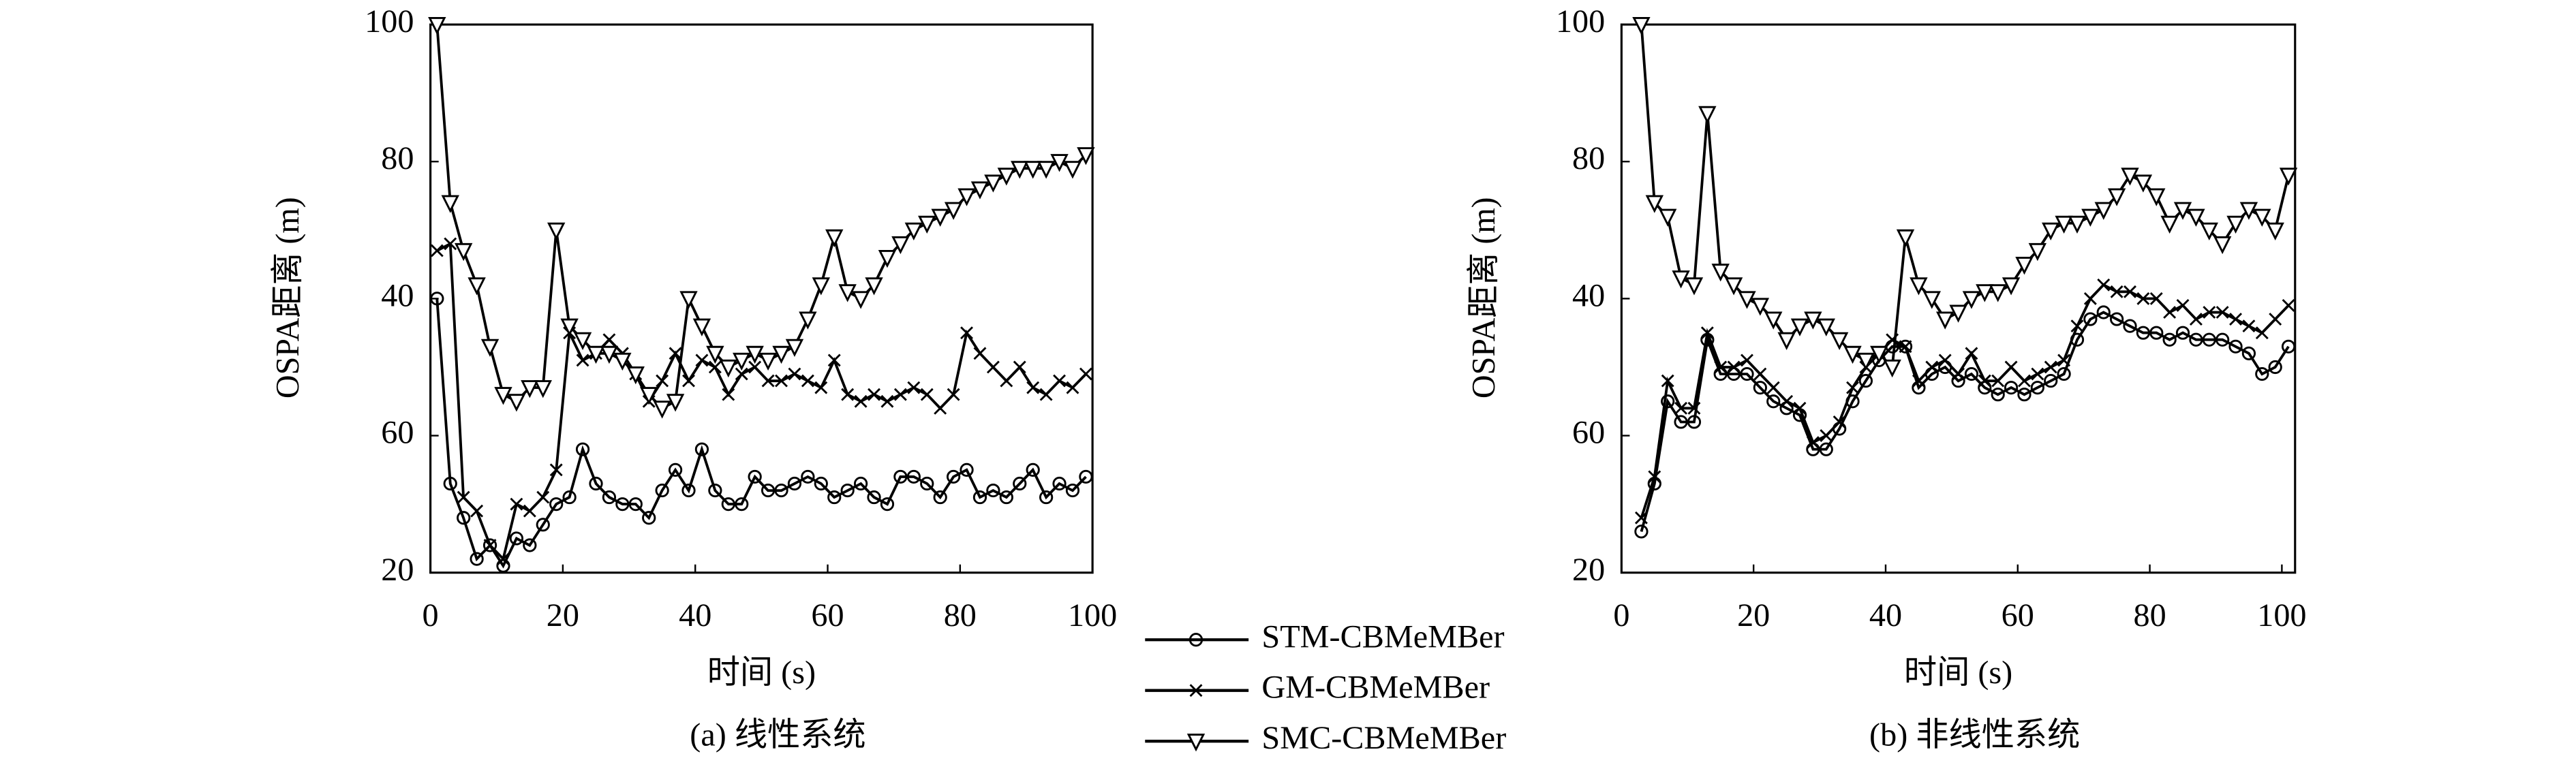  Describe the element at coordinates (1589, 295) in the screenshot. I see `y-tick-label: 40` at that location.